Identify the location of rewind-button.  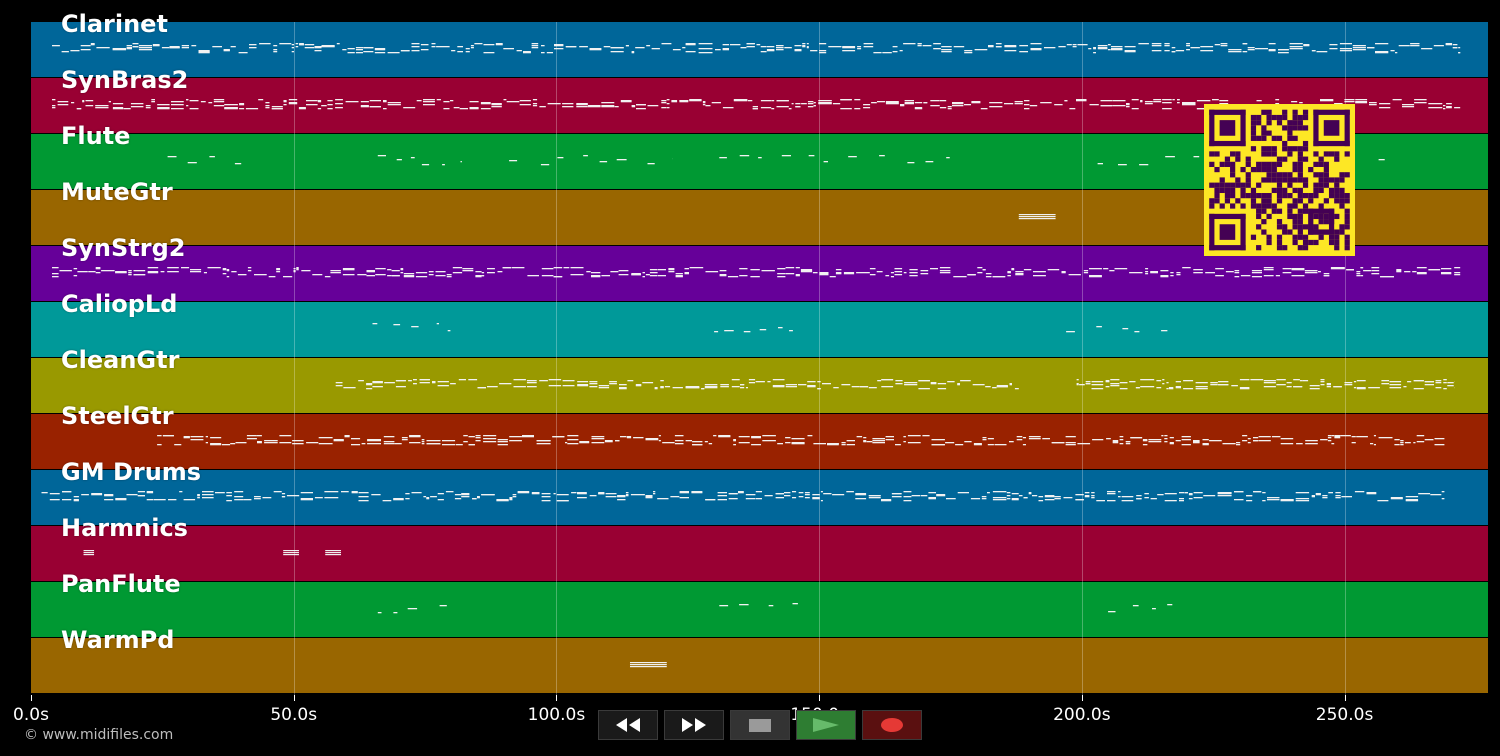
(628, 725).